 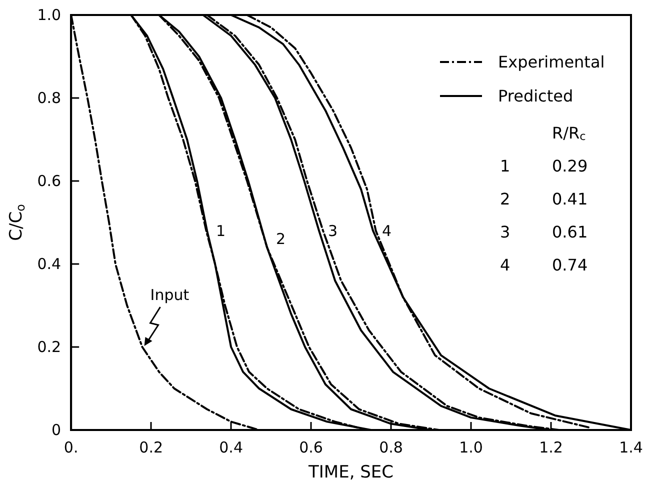 I want to click on y-tick-label: 0.6, so click(x=49, y=181).